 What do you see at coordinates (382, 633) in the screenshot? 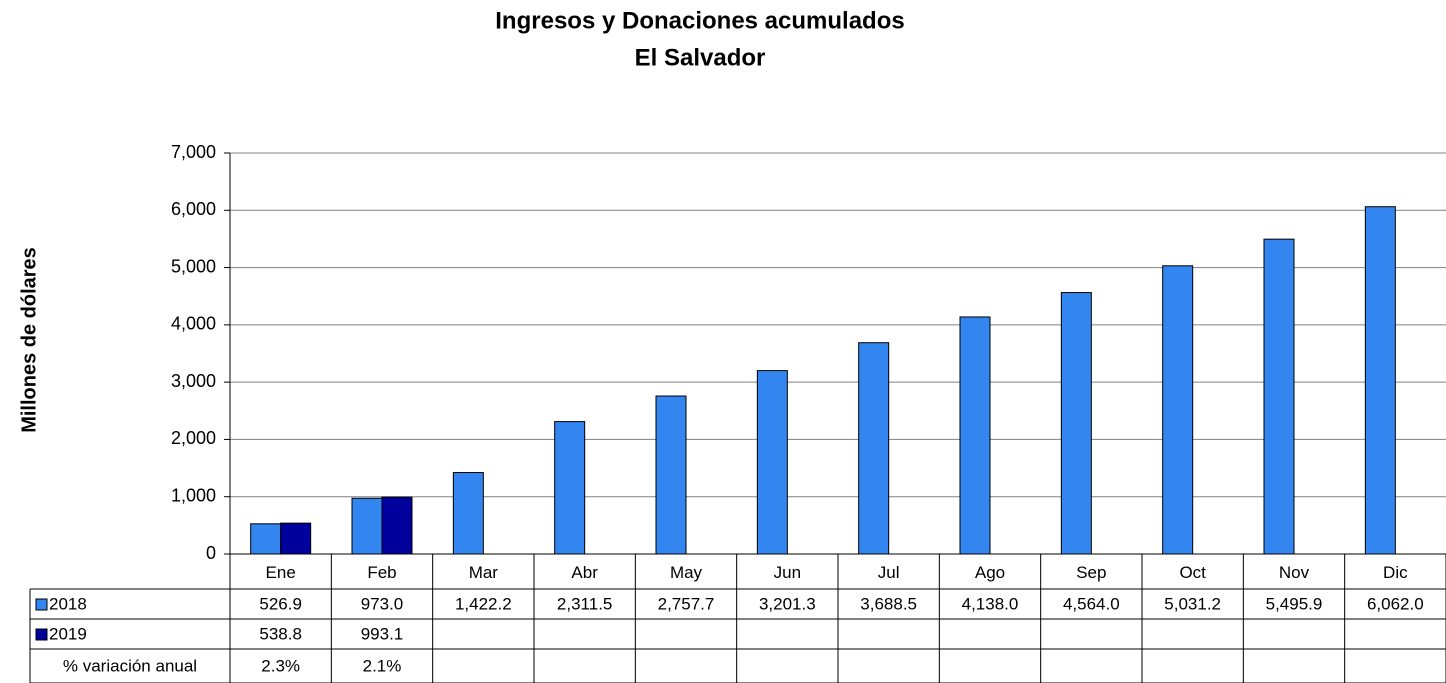
I see `table-value: 993.1` at bounding box center [382, 633].